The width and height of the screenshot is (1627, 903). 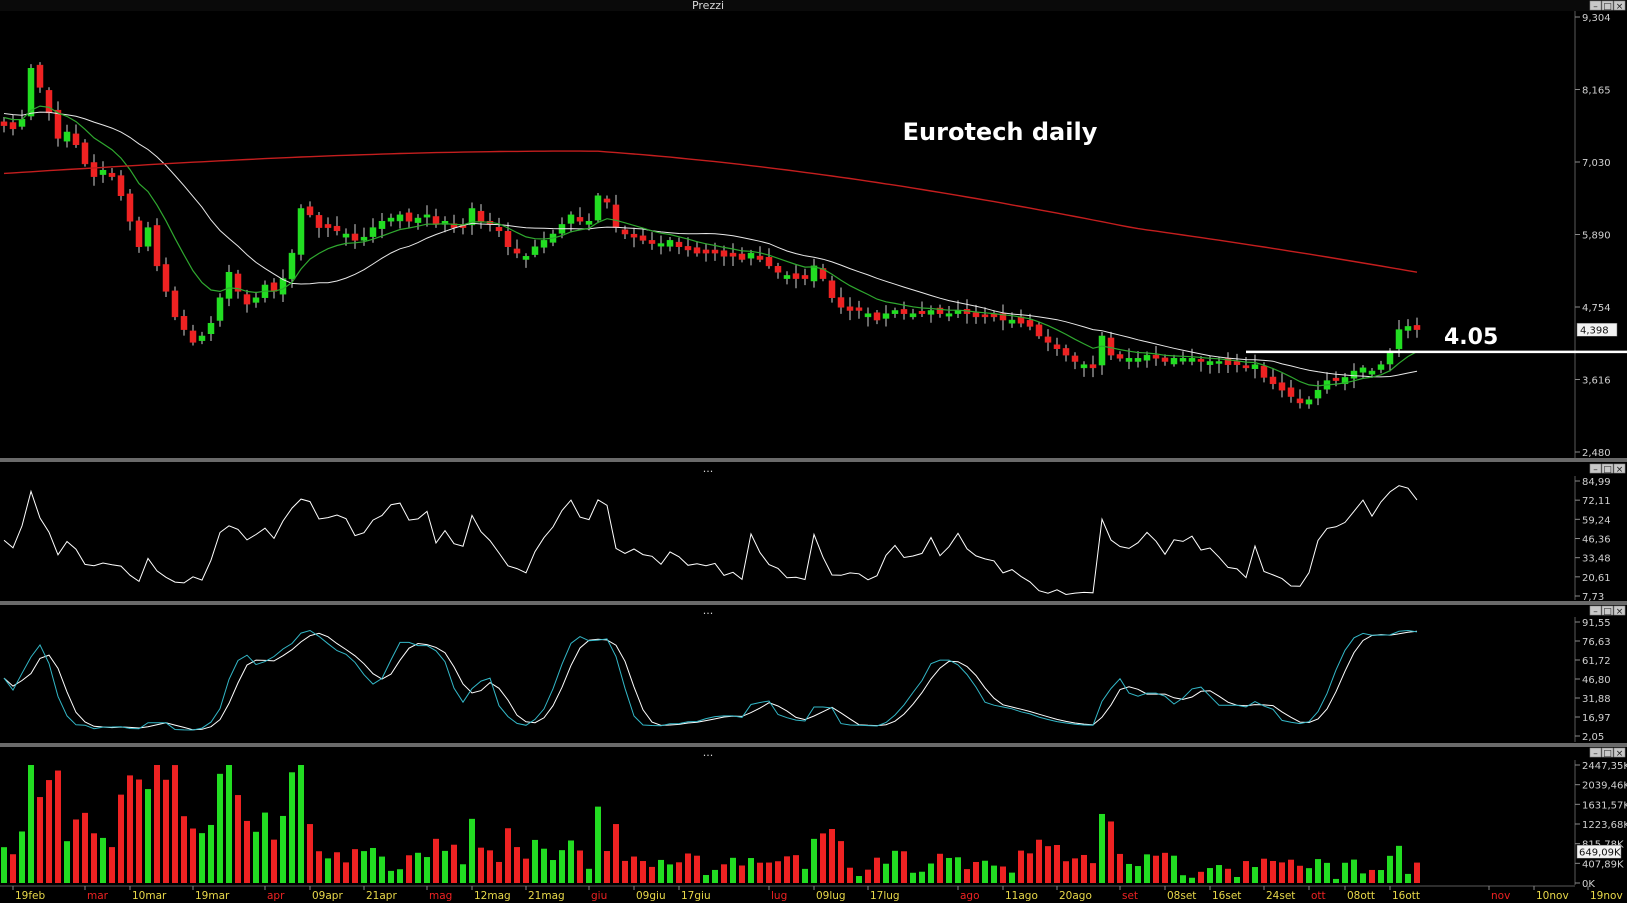 I want to click on oscillator-y-axis: 84,99 72,11 59,24 46,36 33,48 20,61 7,73, so click(x=1593, y=540).